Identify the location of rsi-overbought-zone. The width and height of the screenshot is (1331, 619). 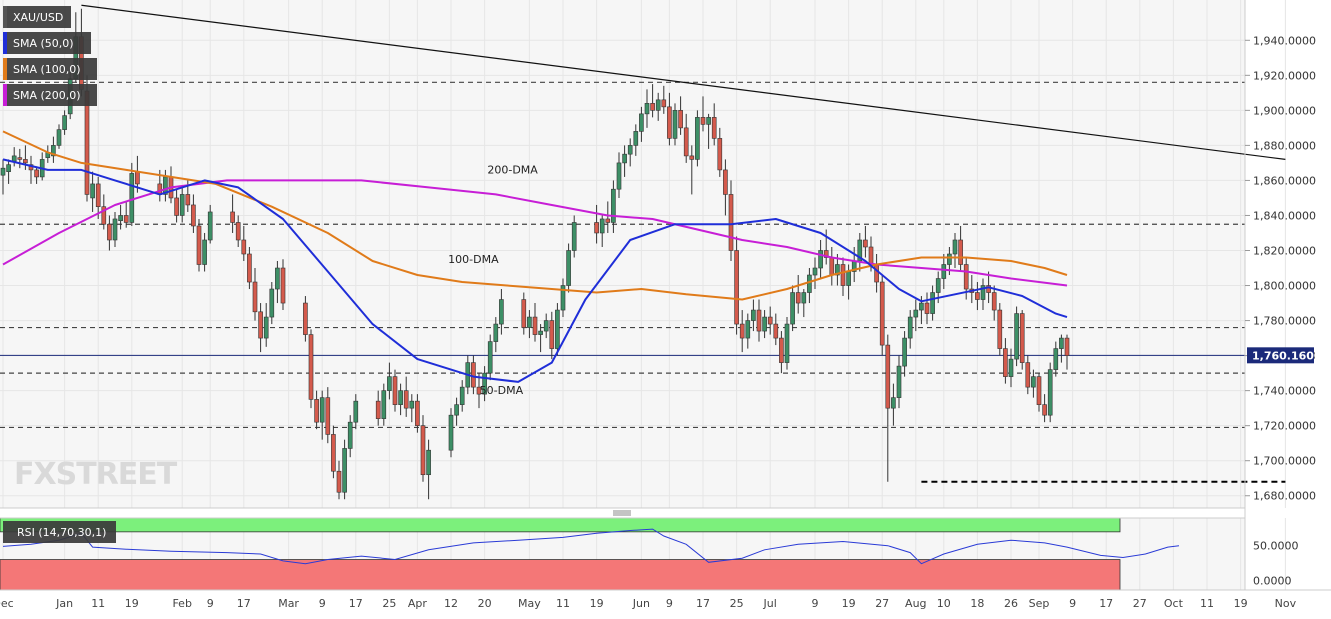
(560, 525).